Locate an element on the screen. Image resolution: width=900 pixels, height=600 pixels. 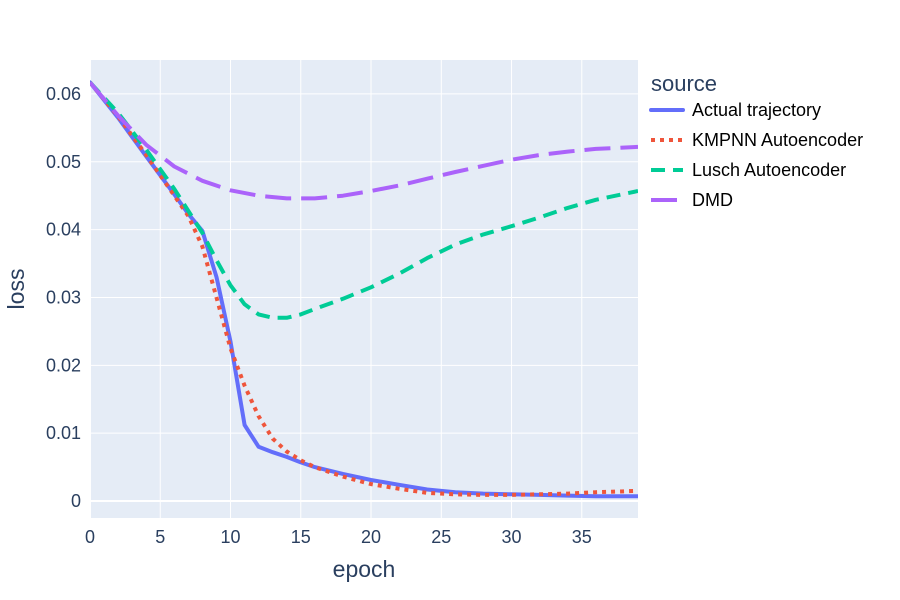
x-tick-label: 35 is located at coordinates (582, 537).